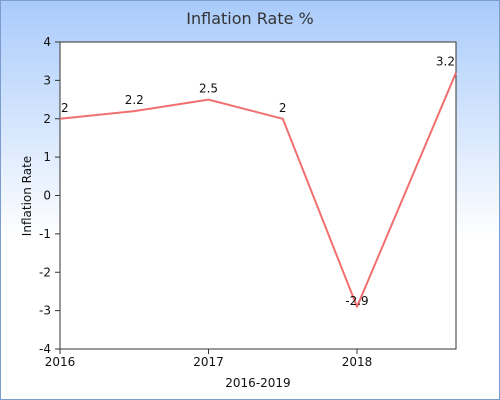  What do you see at coordinates (45, 349) in the screenshot?
I see `y-tick-label: -4` at bounding box center [45, 349].